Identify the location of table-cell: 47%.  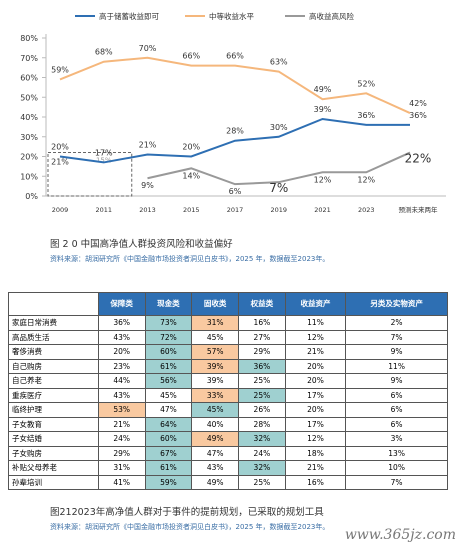
(215, 453).